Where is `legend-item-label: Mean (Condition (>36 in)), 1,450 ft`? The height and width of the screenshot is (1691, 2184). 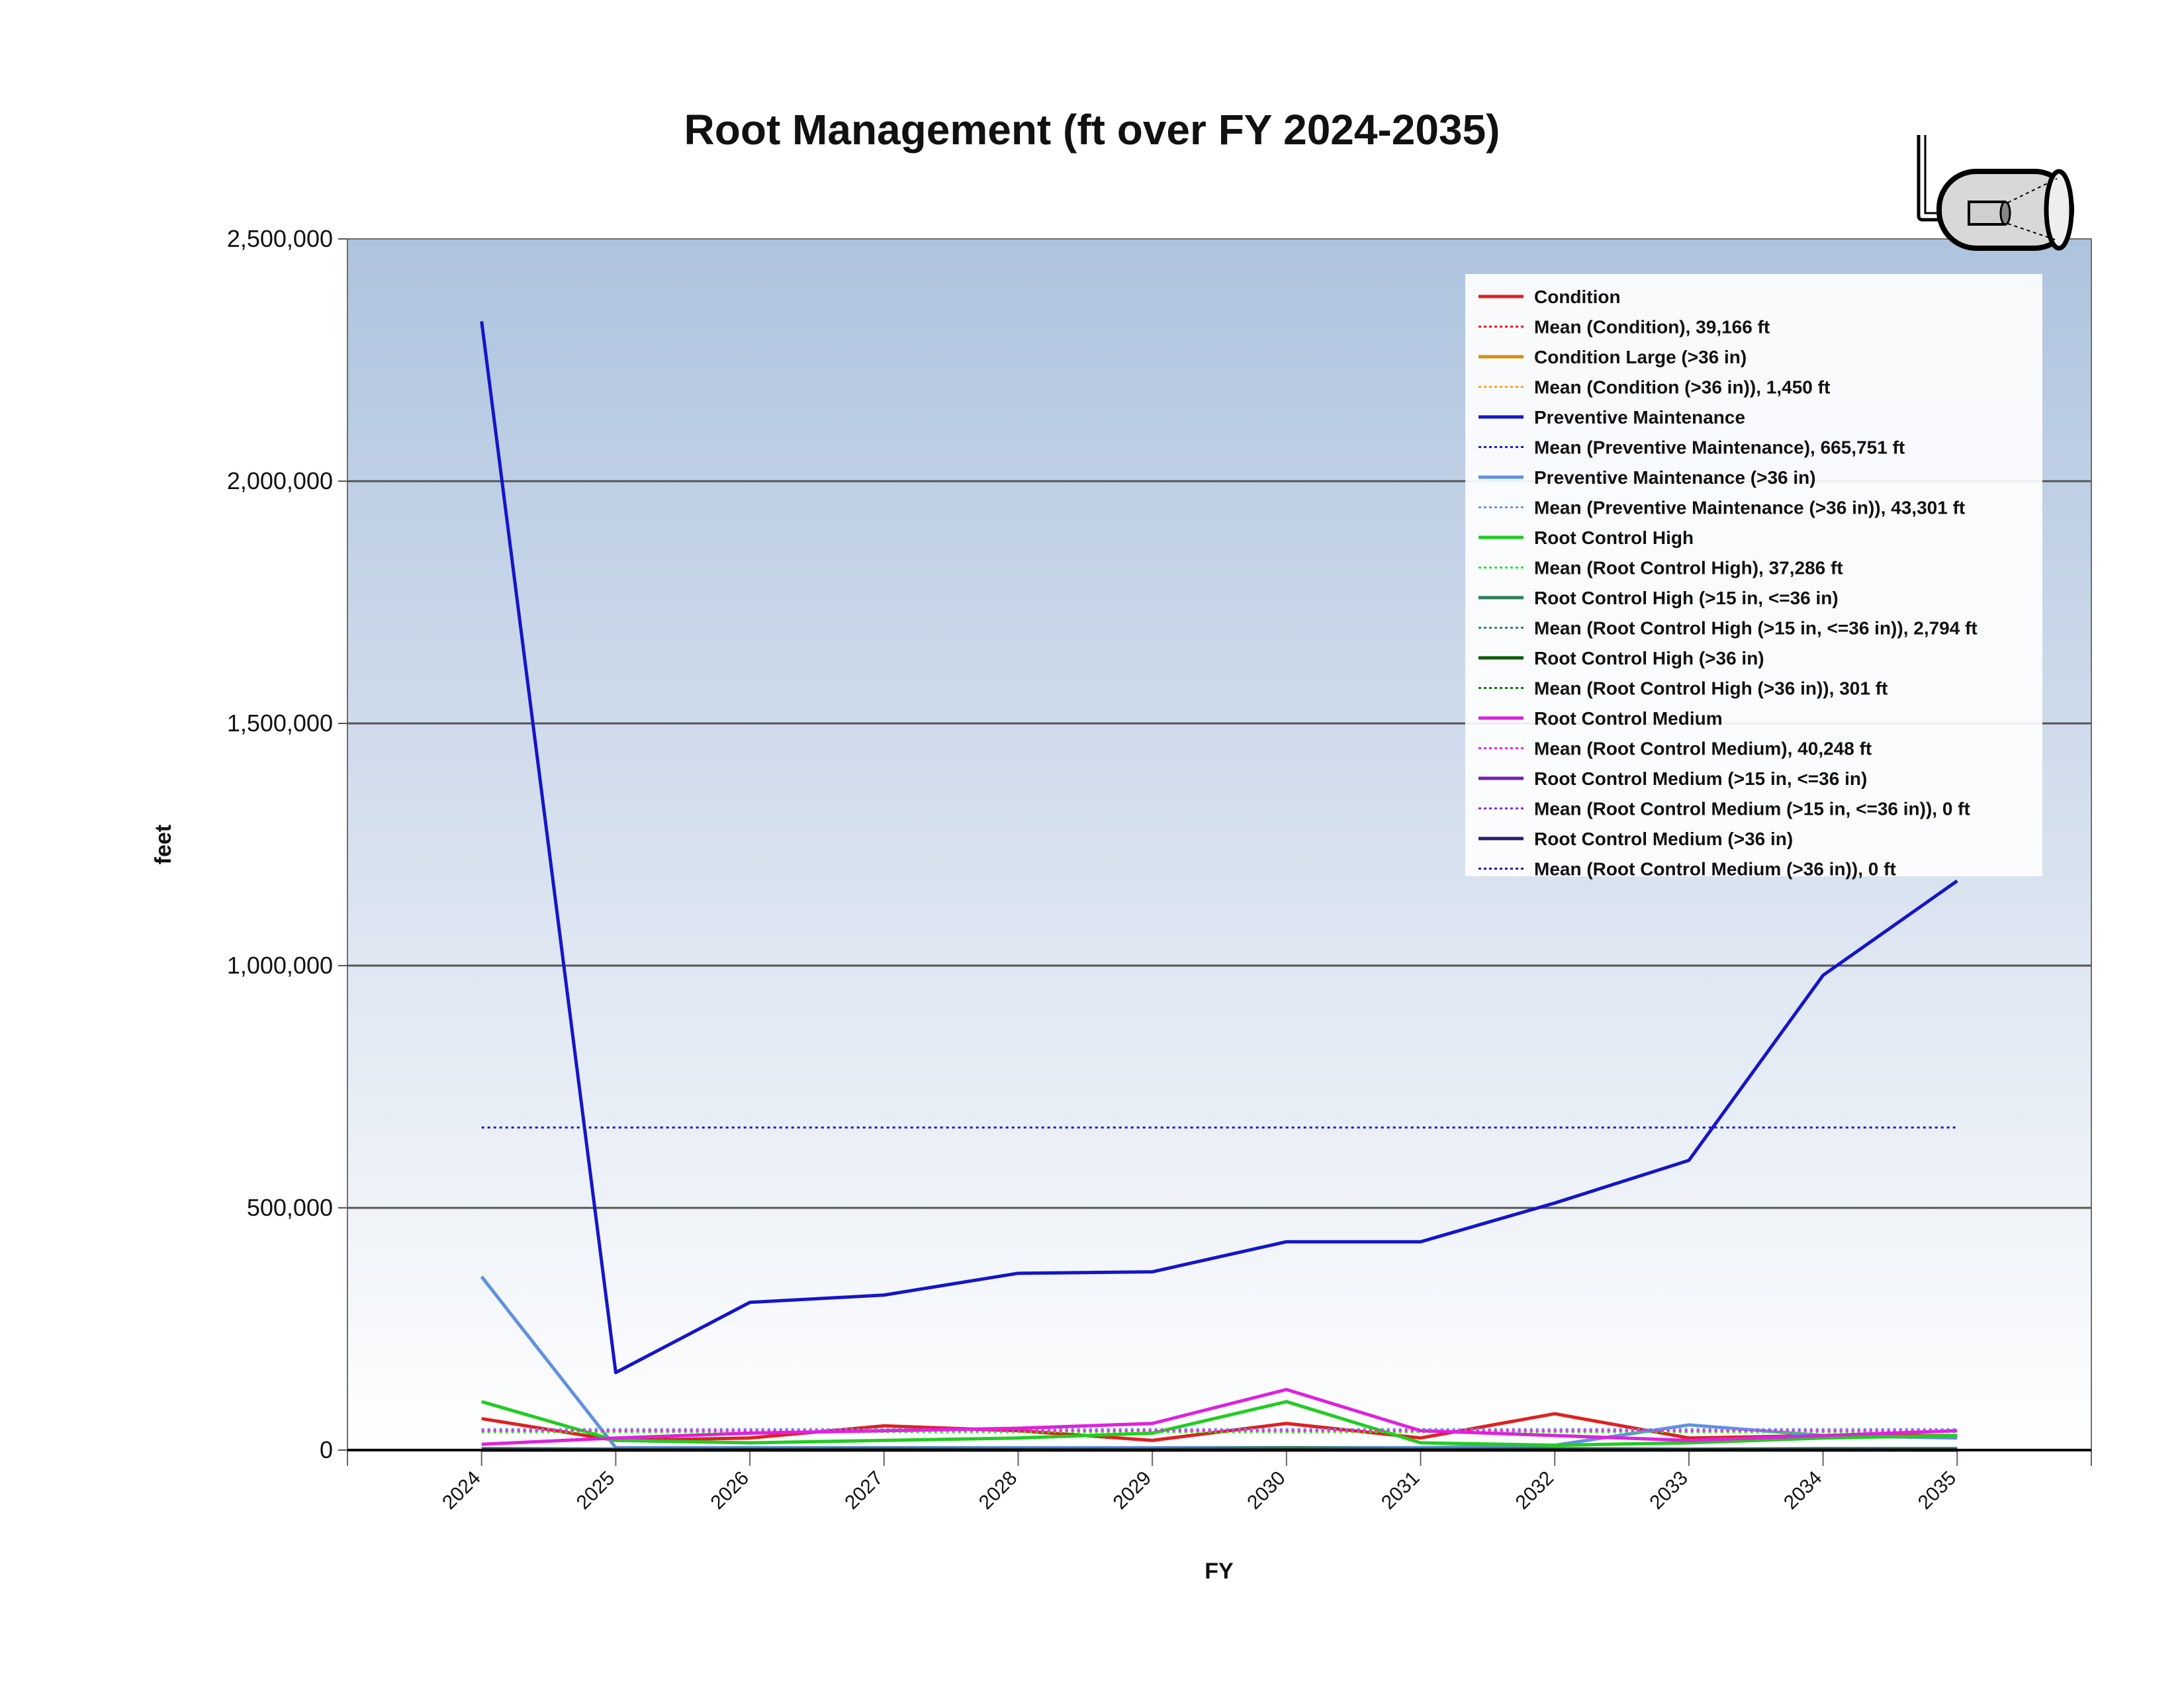
legend-item-label: Mean (Condition (>36 in)), 1,450 ft is located at coordinates (1682, 388).